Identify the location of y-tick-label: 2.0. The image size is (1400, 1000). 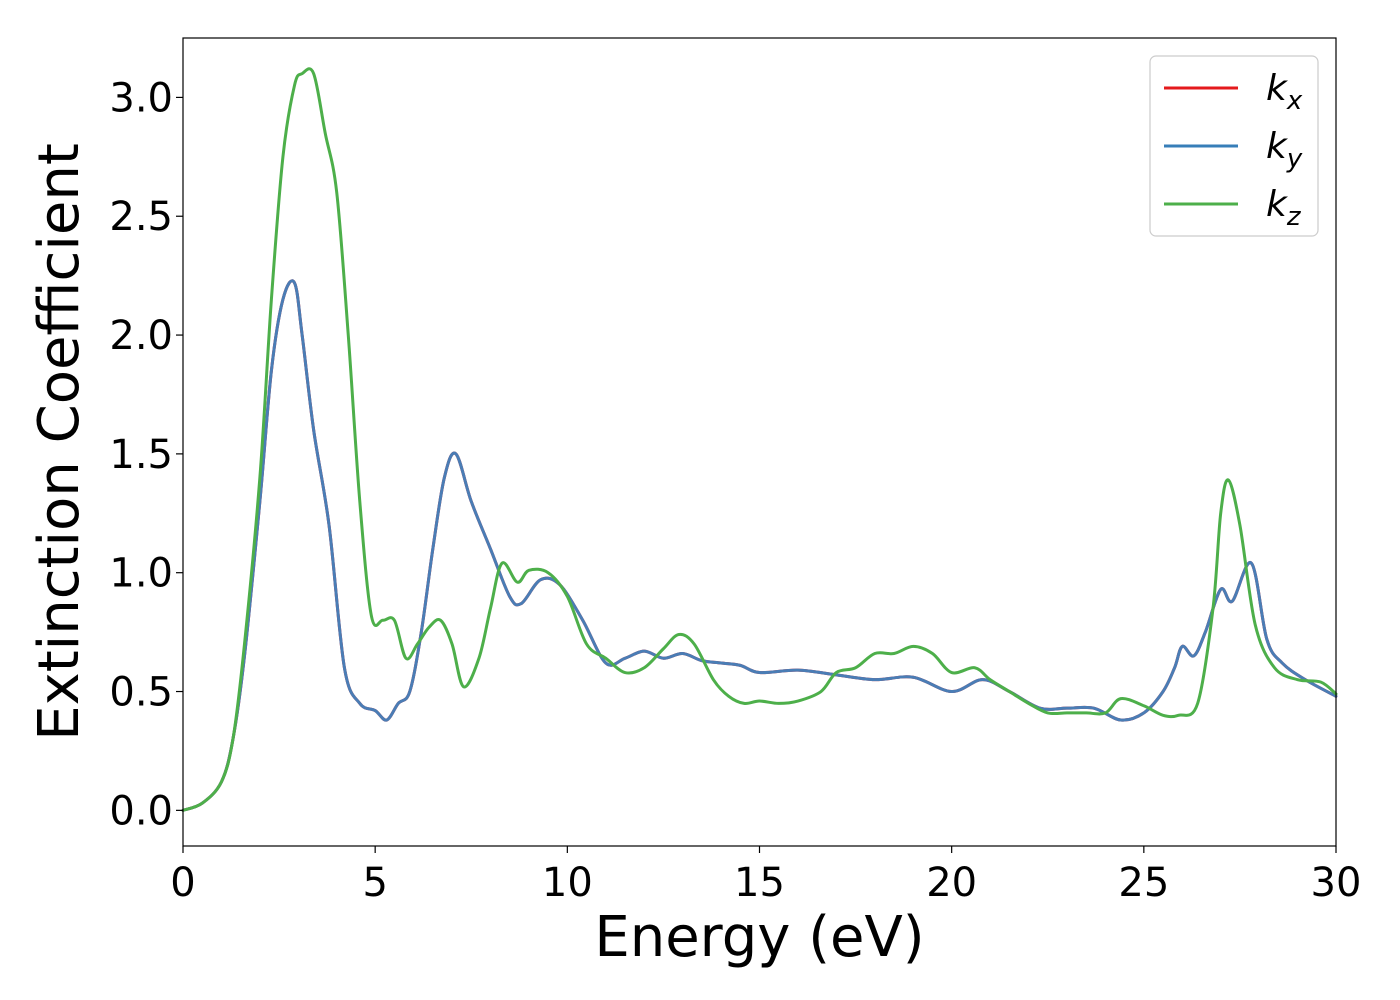
(141, 336).